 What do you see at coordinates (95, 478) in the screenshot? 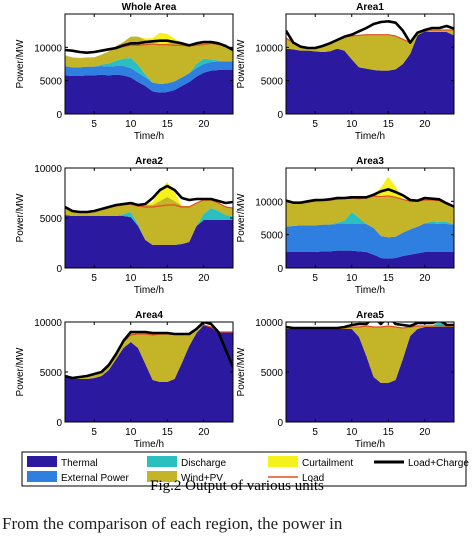
I see `legend-label-external-power: External Power` at bounding box center [95, 478].